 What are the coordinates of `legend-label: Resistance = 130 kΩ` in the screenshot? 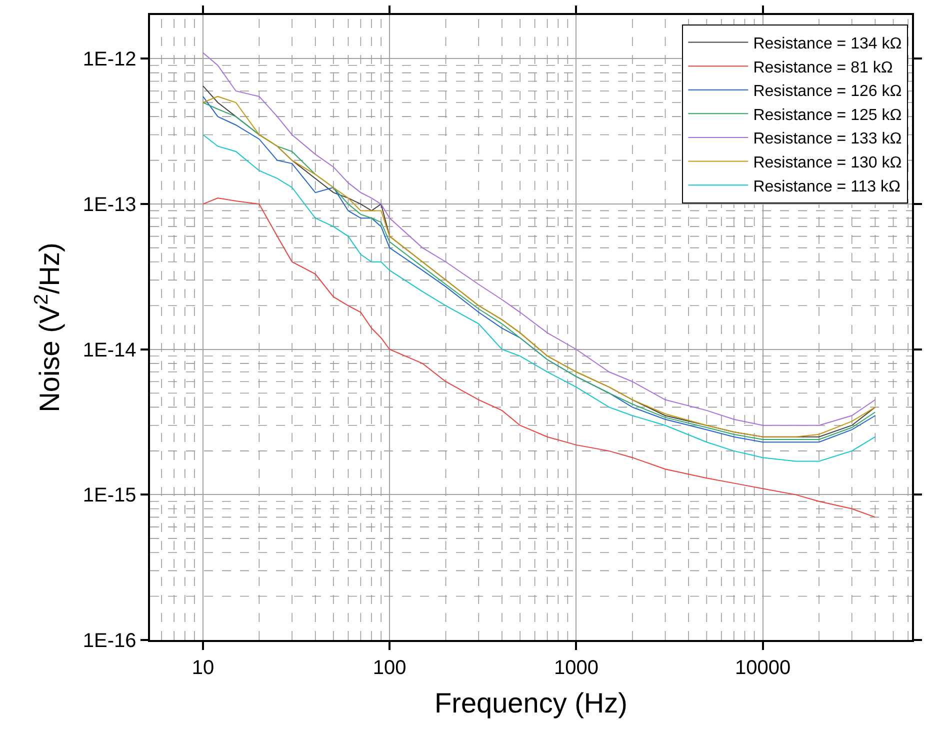 It's located at (827, 163).